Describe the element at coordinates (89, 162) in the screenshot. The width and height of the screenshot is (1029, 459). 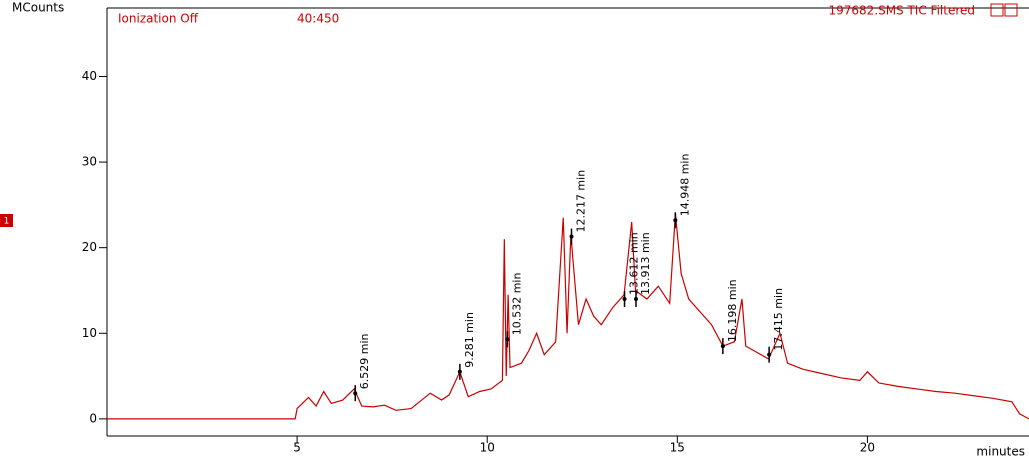
I see `y-tick-label: 30` at that location.